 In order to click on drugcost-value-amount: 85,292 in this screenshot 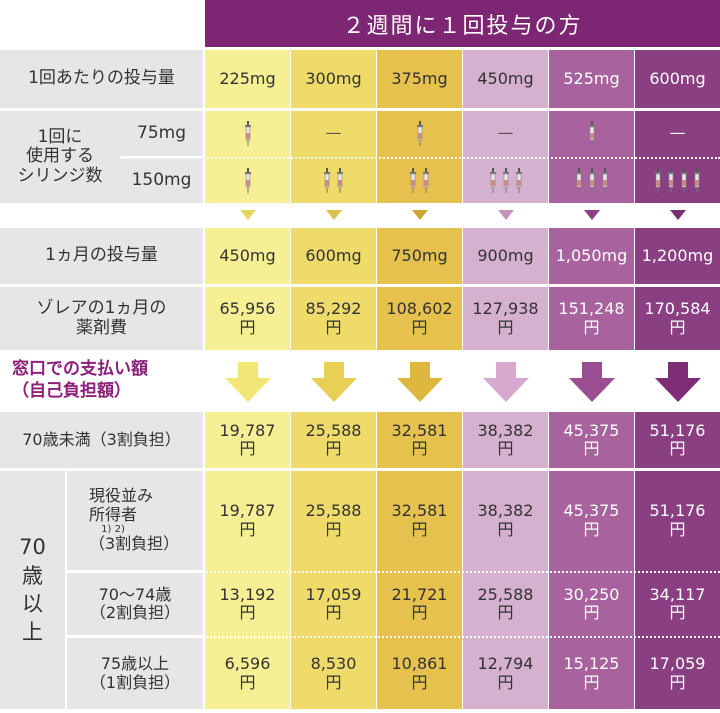, I will do `click(333, 309)`.